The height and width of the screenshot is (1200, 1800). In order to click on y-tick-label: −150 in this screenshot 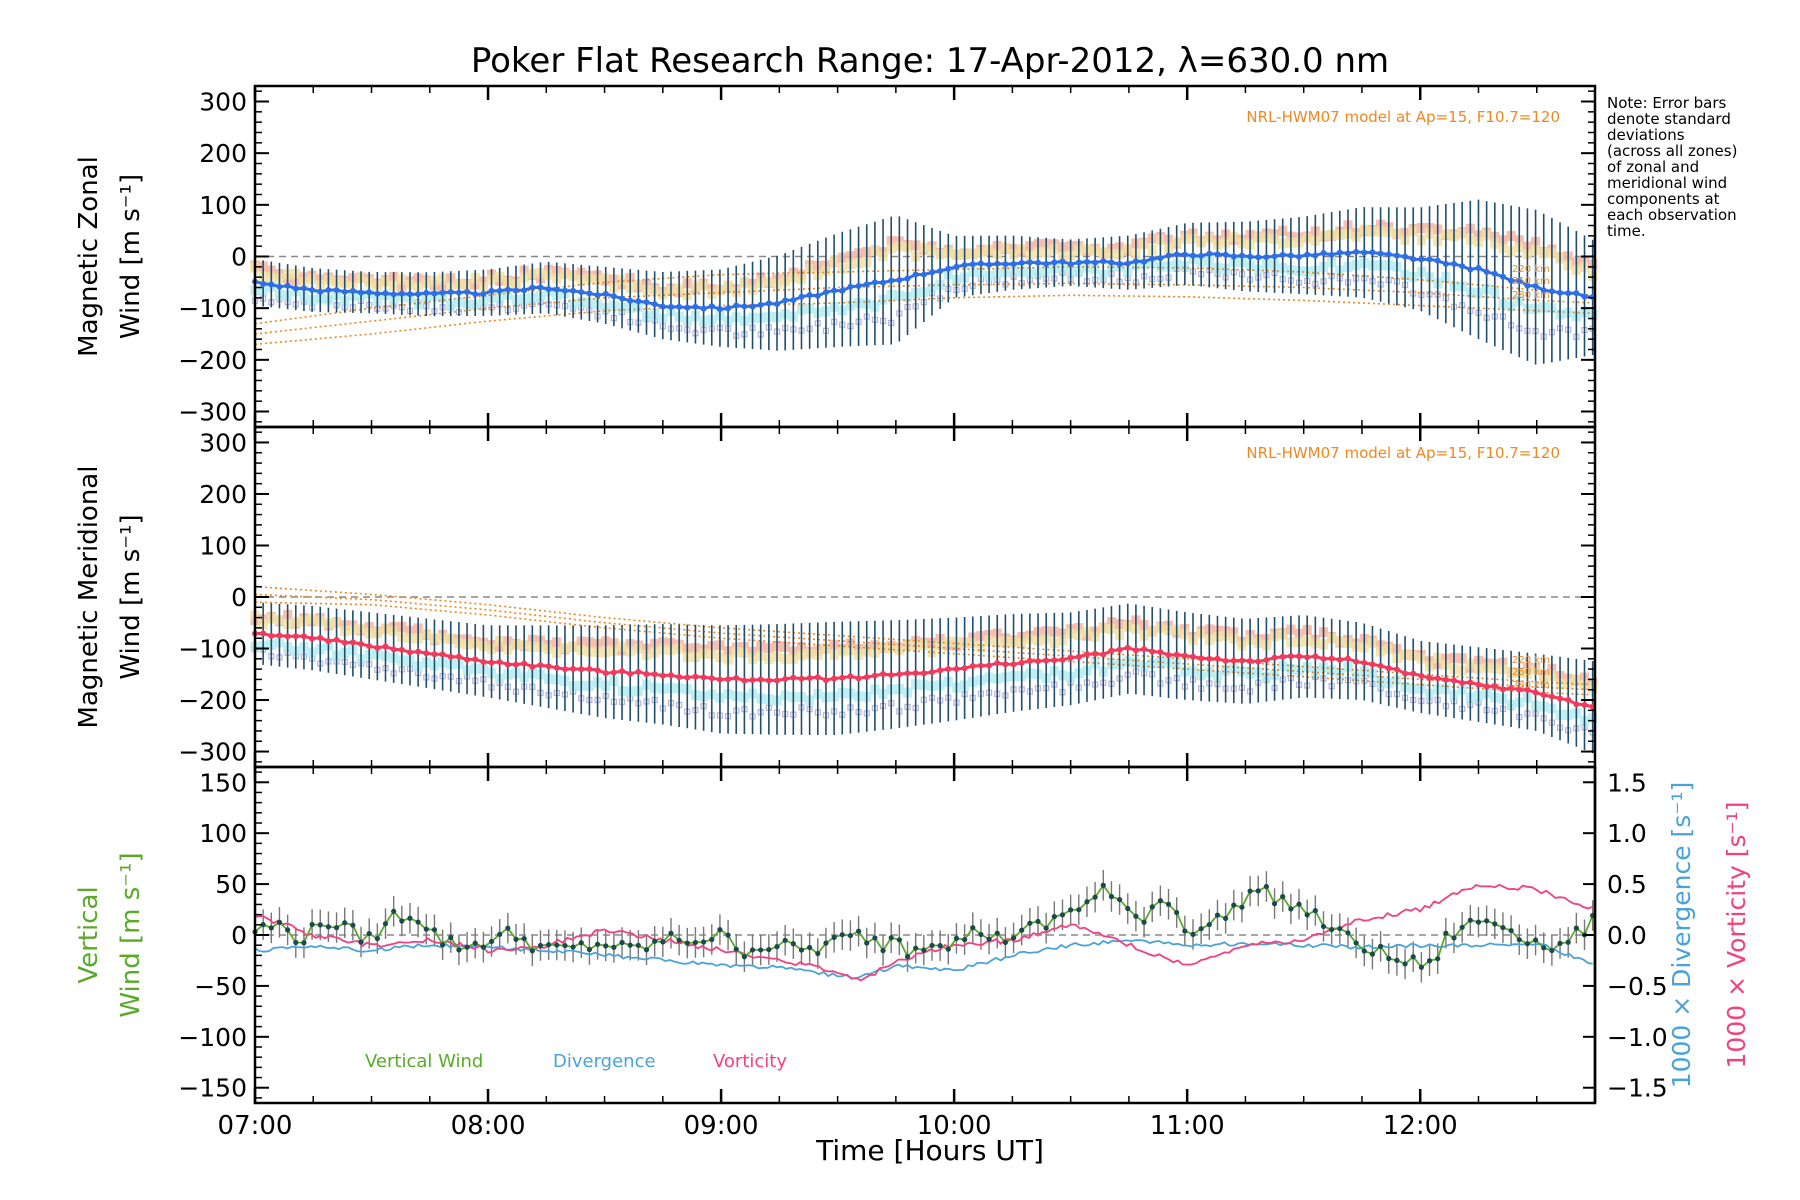, I will do `click(212, 1088)`.